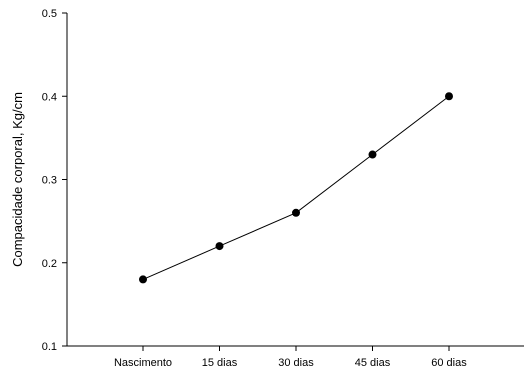 Image resolution: width=524 pixels, height=377 pixels. I want to click on y-axis-ticks: 0.1 0.2 0.3 0.4 0.5, so click(54, 180).